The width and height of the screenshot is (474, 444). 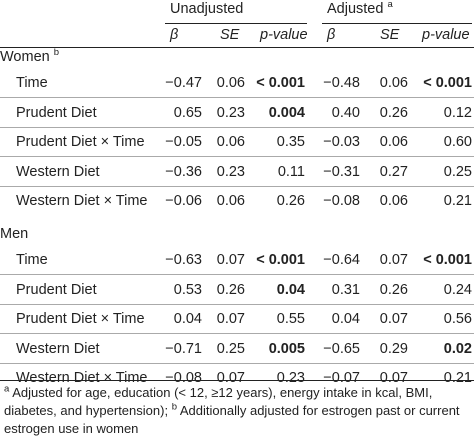 I want to click on cell-u-p: 0.005, so click(x=286, y=348).